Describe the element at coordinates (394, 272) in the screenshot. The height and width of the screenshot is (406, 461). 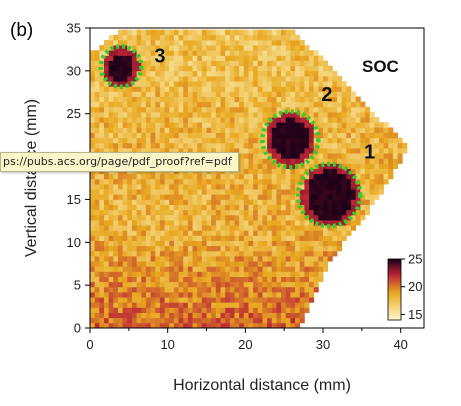
I see `colorbar-segment` at that location.